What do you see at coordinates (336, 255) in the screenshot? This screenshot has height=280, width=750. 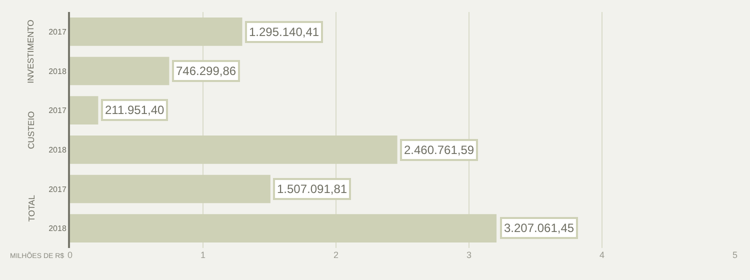 I see `x-tick-label: 2` at bounding box center [336, 255].